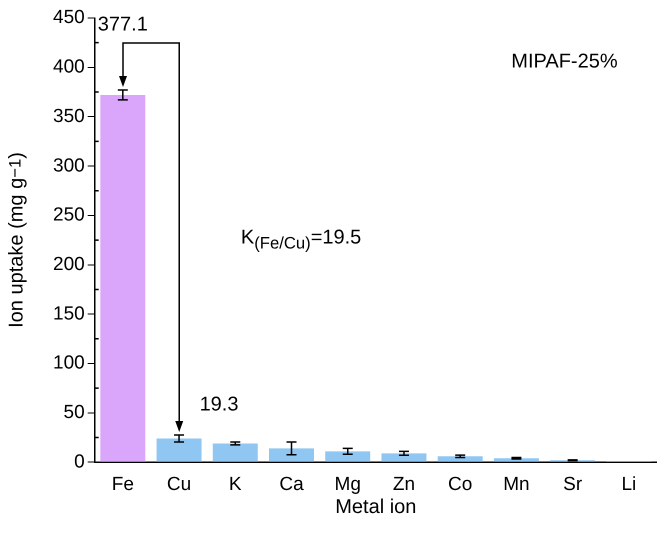 This screenshot has height=539, width=657. Describe the element at coordinates (123, 484) in the screenshot. I see `x-tick-label: Fe` at that location.